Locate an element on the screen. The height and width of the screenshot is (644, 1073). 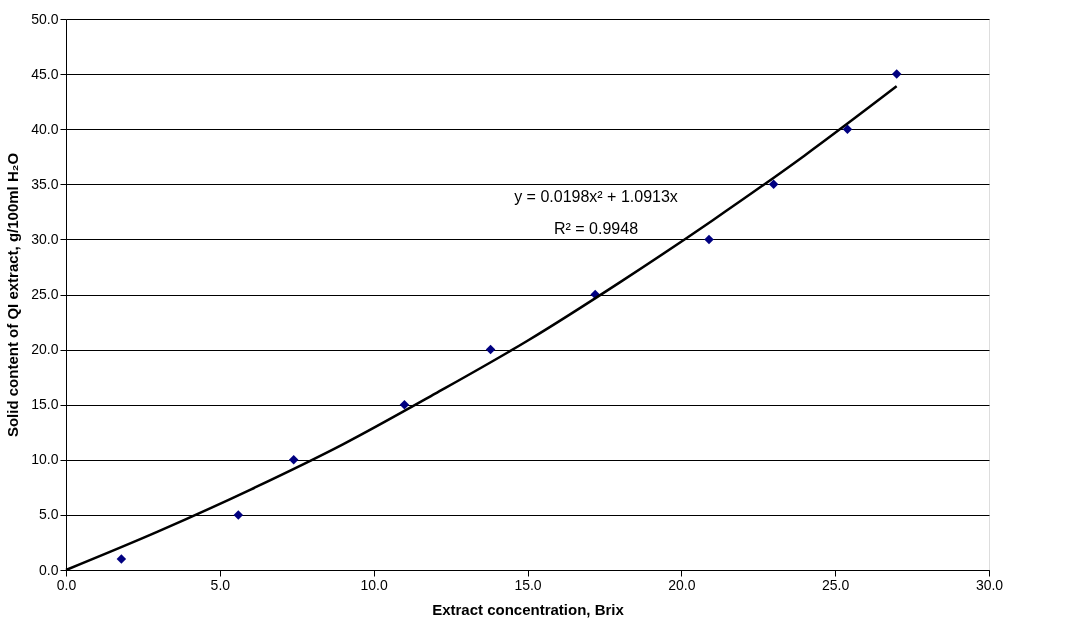
y-tick-label: 40.0 is located at coordinates (45, 128).